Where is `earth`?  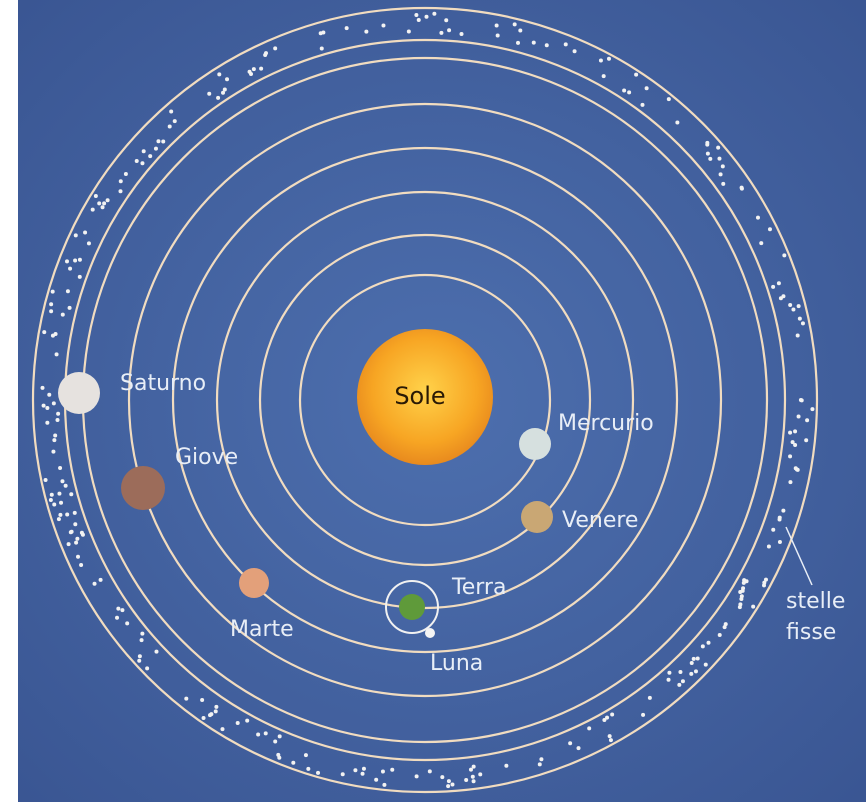
earth is located at coordinates (412, 607).